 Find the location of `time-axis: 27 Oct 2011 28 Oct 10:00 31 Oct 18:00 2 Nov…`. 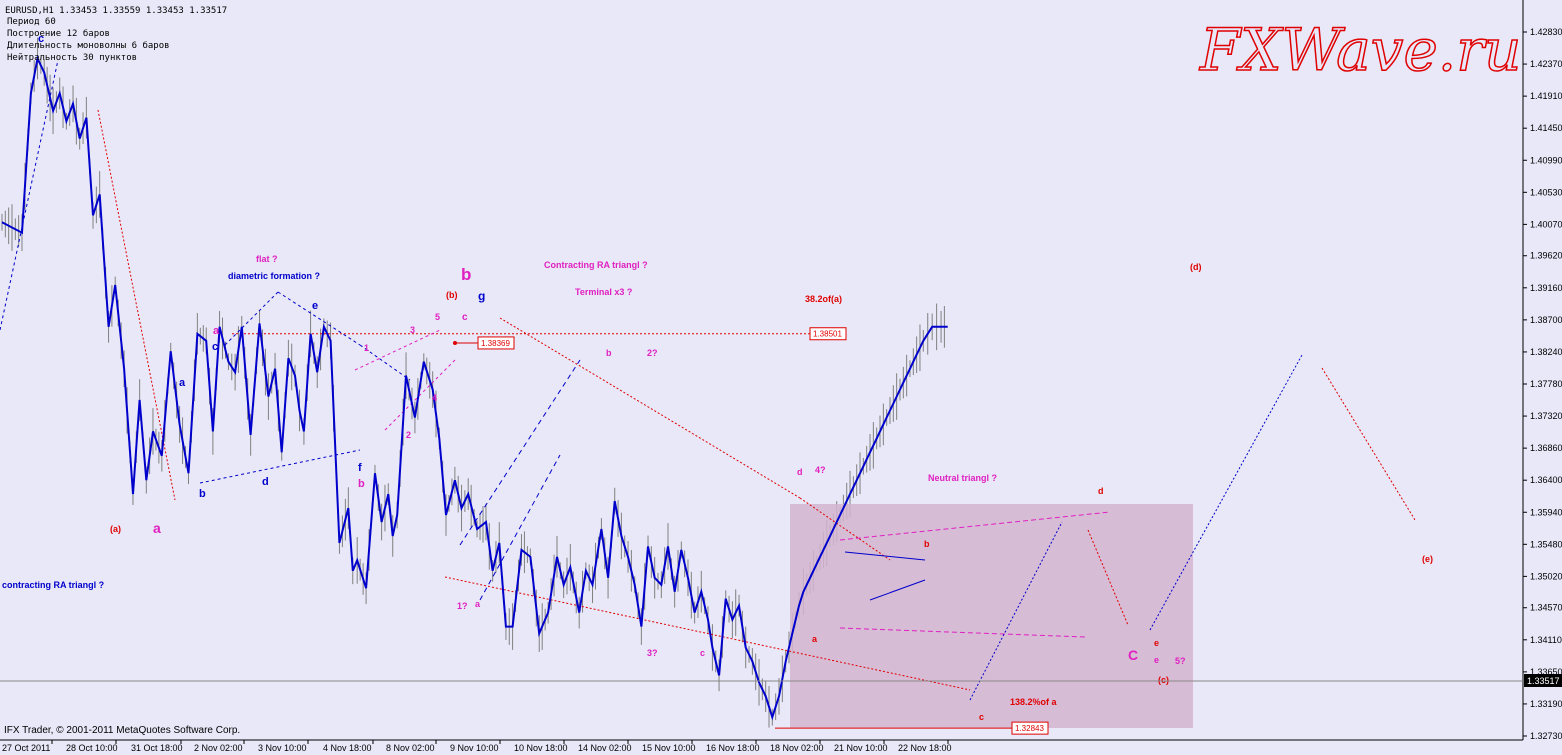

time-axis: 27 Oct 2011 28 Oct 10:00 31 Oct 18:00 2 Nov… is located at coordinates (761, 746).